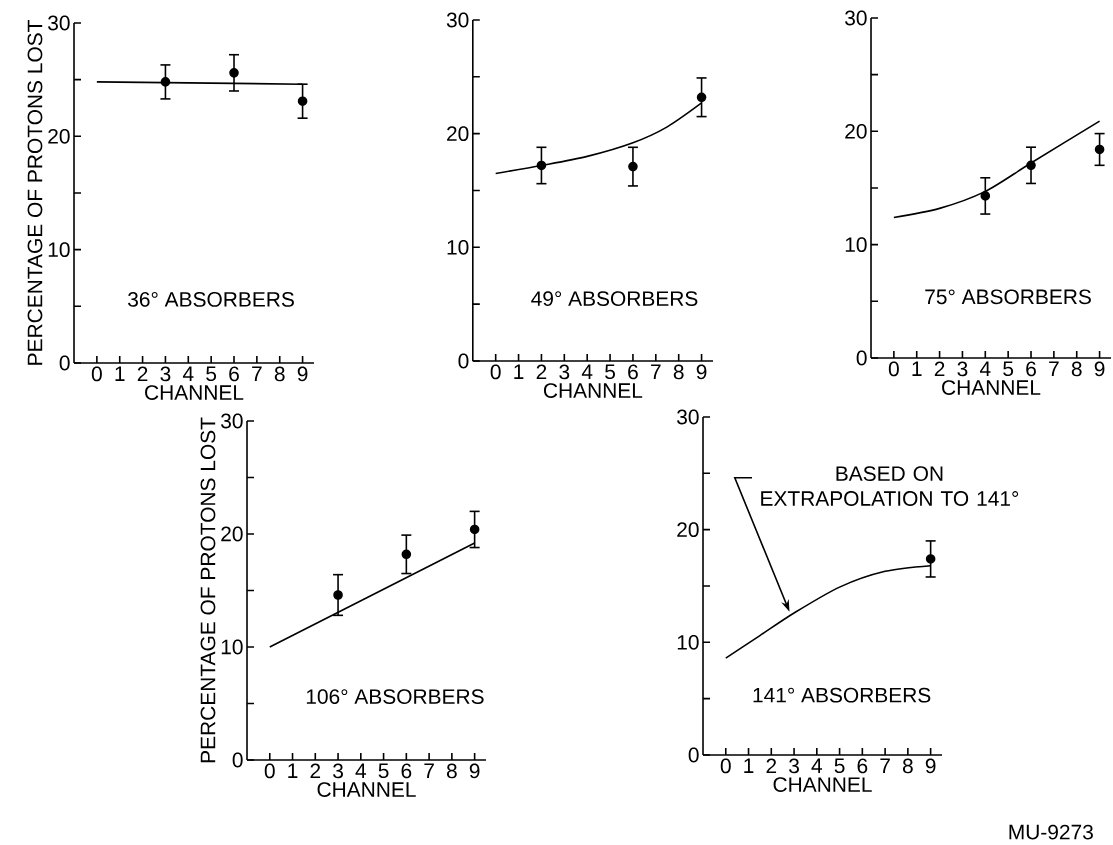  What do you see at coordinates (1008, 297) in the screenshot?
I see `annotation: 75° ABSORBERS` at bounding box center [1008, 297].